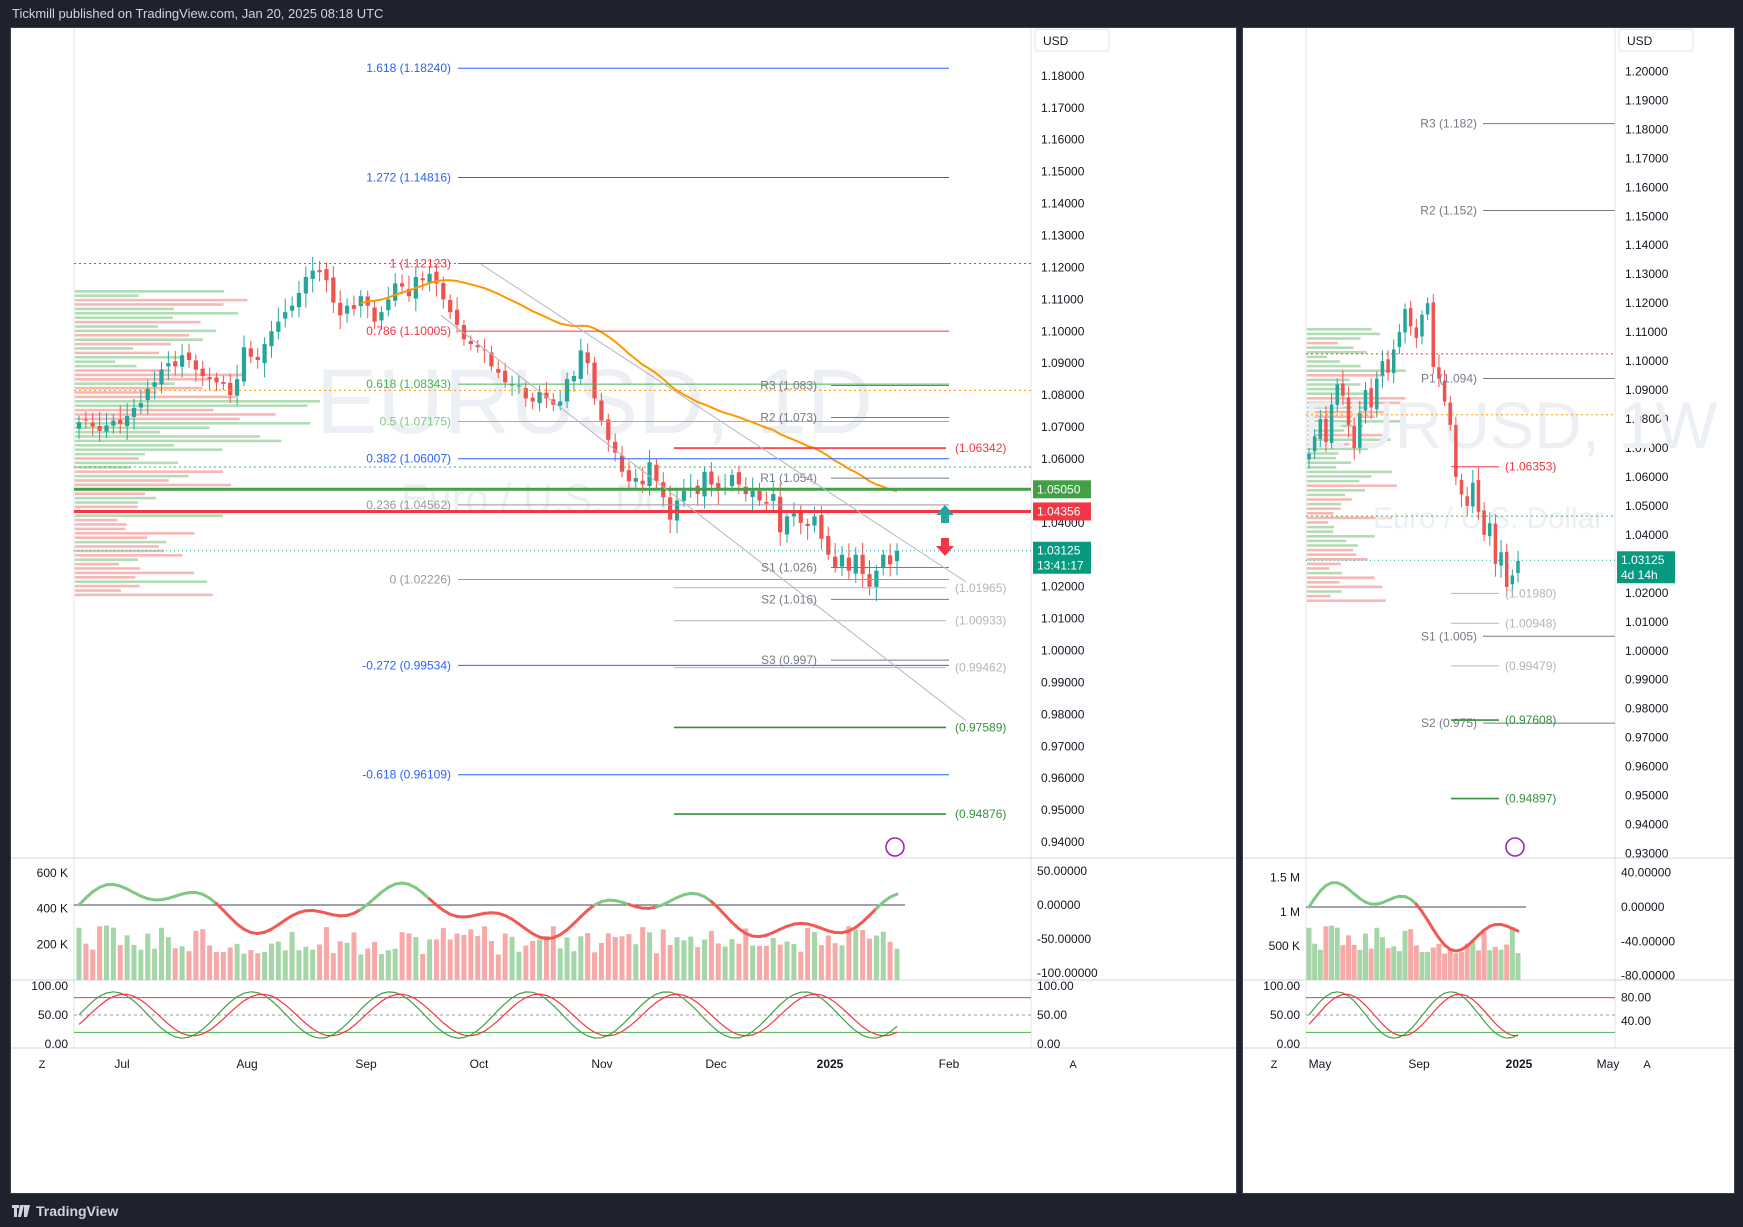  Describe the element at coordinates (1530, 593) in the screenshot. I see `projection-level-label: (1.01980)` at that location.